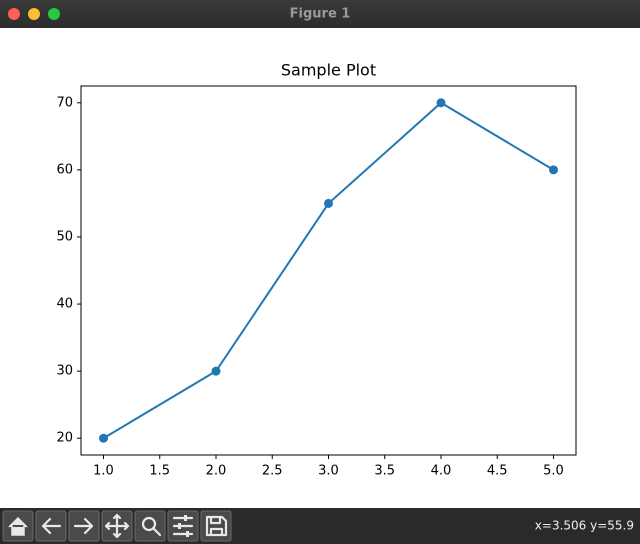 The height and width of the screenshot is (544, 640). I want to click on window-title: Figure 1, so click(320, 14).